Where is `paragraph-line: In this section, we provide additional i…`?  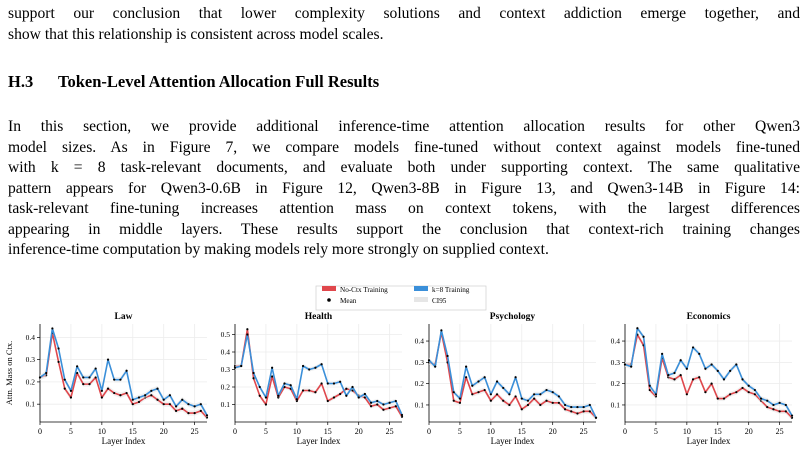 paragraph-line: In this section, we provide additional i… is located at coordinates (404, 126).